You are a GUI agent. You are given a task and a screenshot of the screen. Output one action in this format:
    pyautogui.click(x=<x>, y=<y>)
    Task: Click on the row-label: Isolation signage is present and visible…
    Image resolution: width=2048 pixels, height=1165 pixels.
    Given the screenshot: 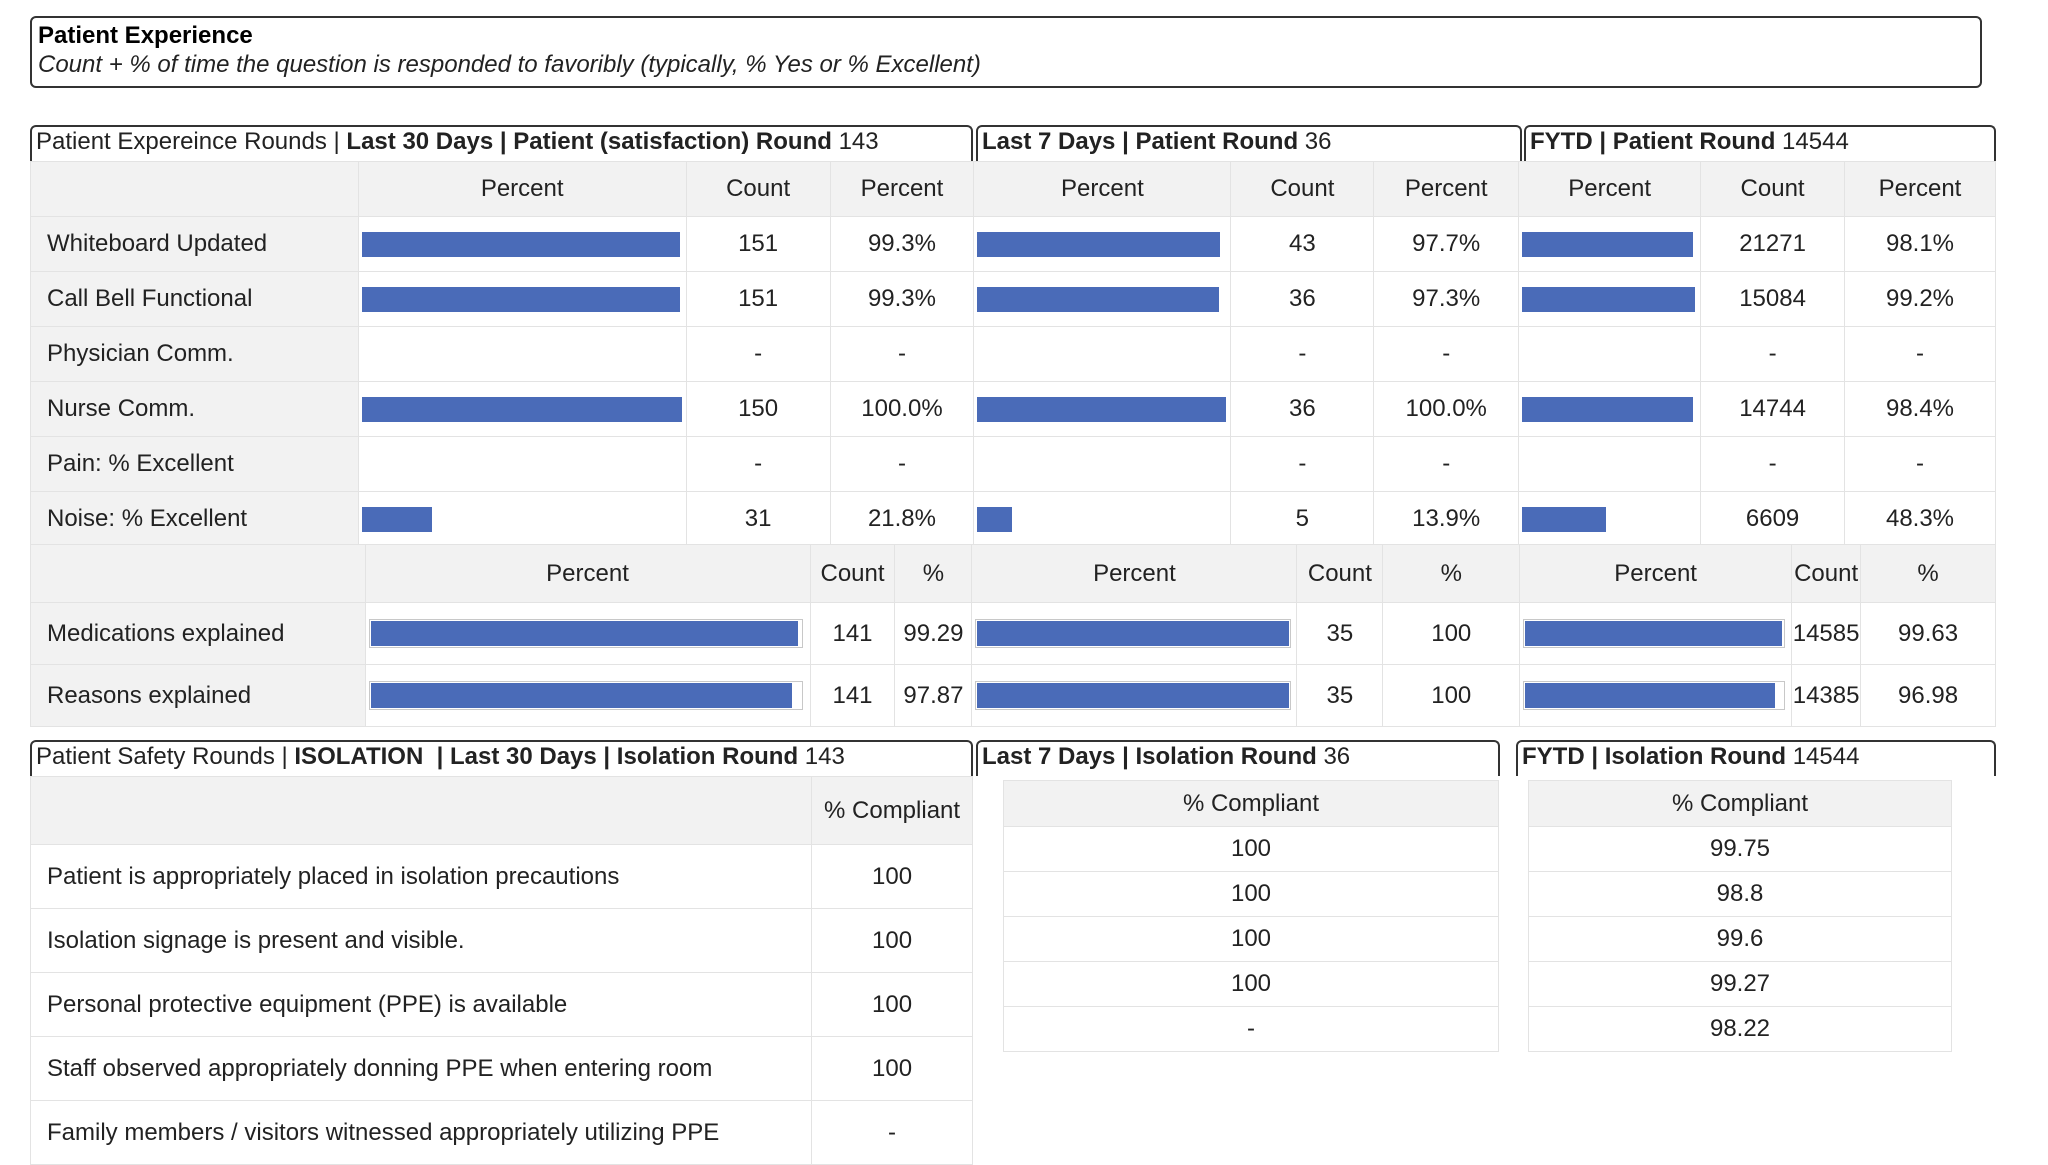 What is the action you would take?
    pyautogui.click(x=421, y=940)
    